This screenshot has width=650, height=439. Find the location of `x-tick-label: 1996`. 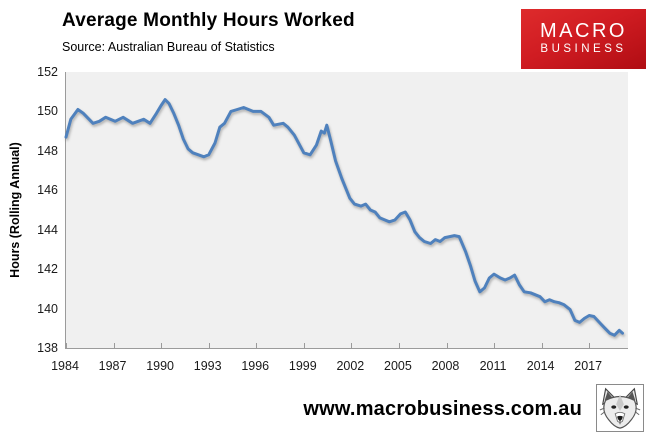

x-tick-label: 1996 is located at coordinates (255, 366).